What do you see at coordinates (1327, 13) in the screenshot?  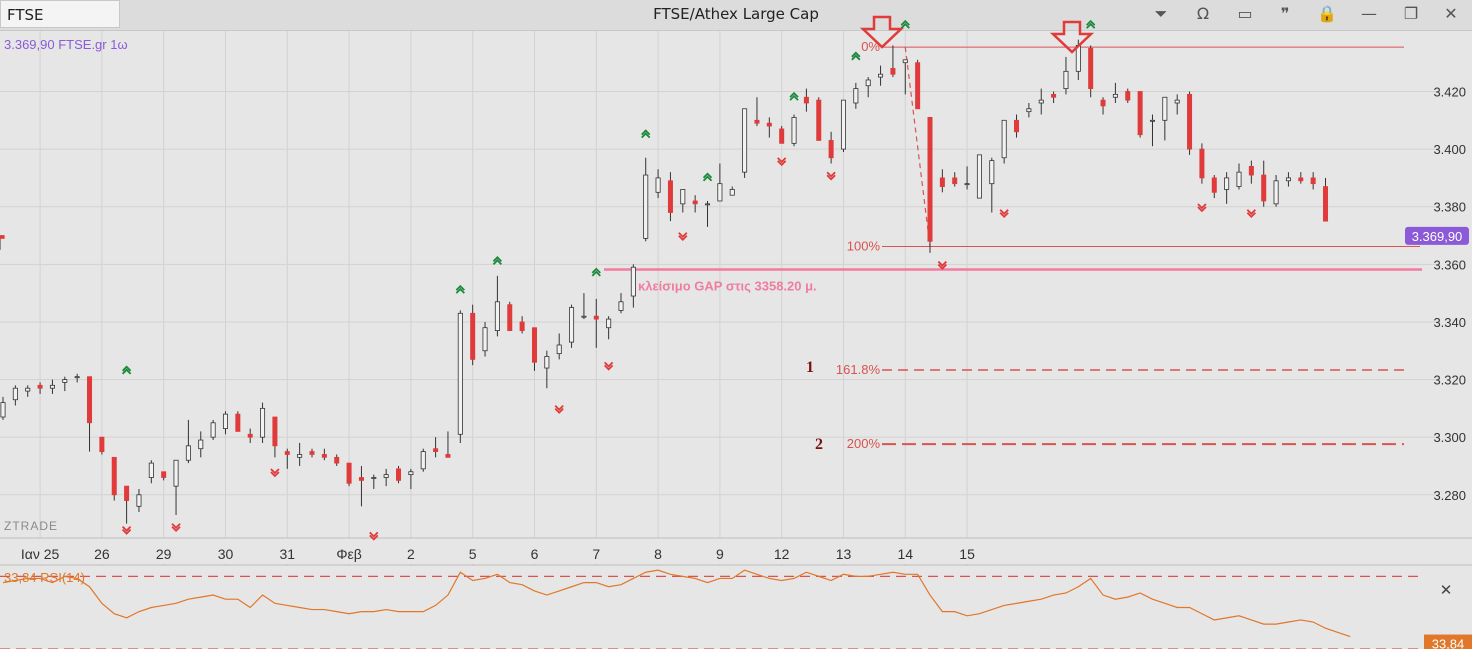 I see `lock-icon: 🔒` at bounding box center [1327, 13].